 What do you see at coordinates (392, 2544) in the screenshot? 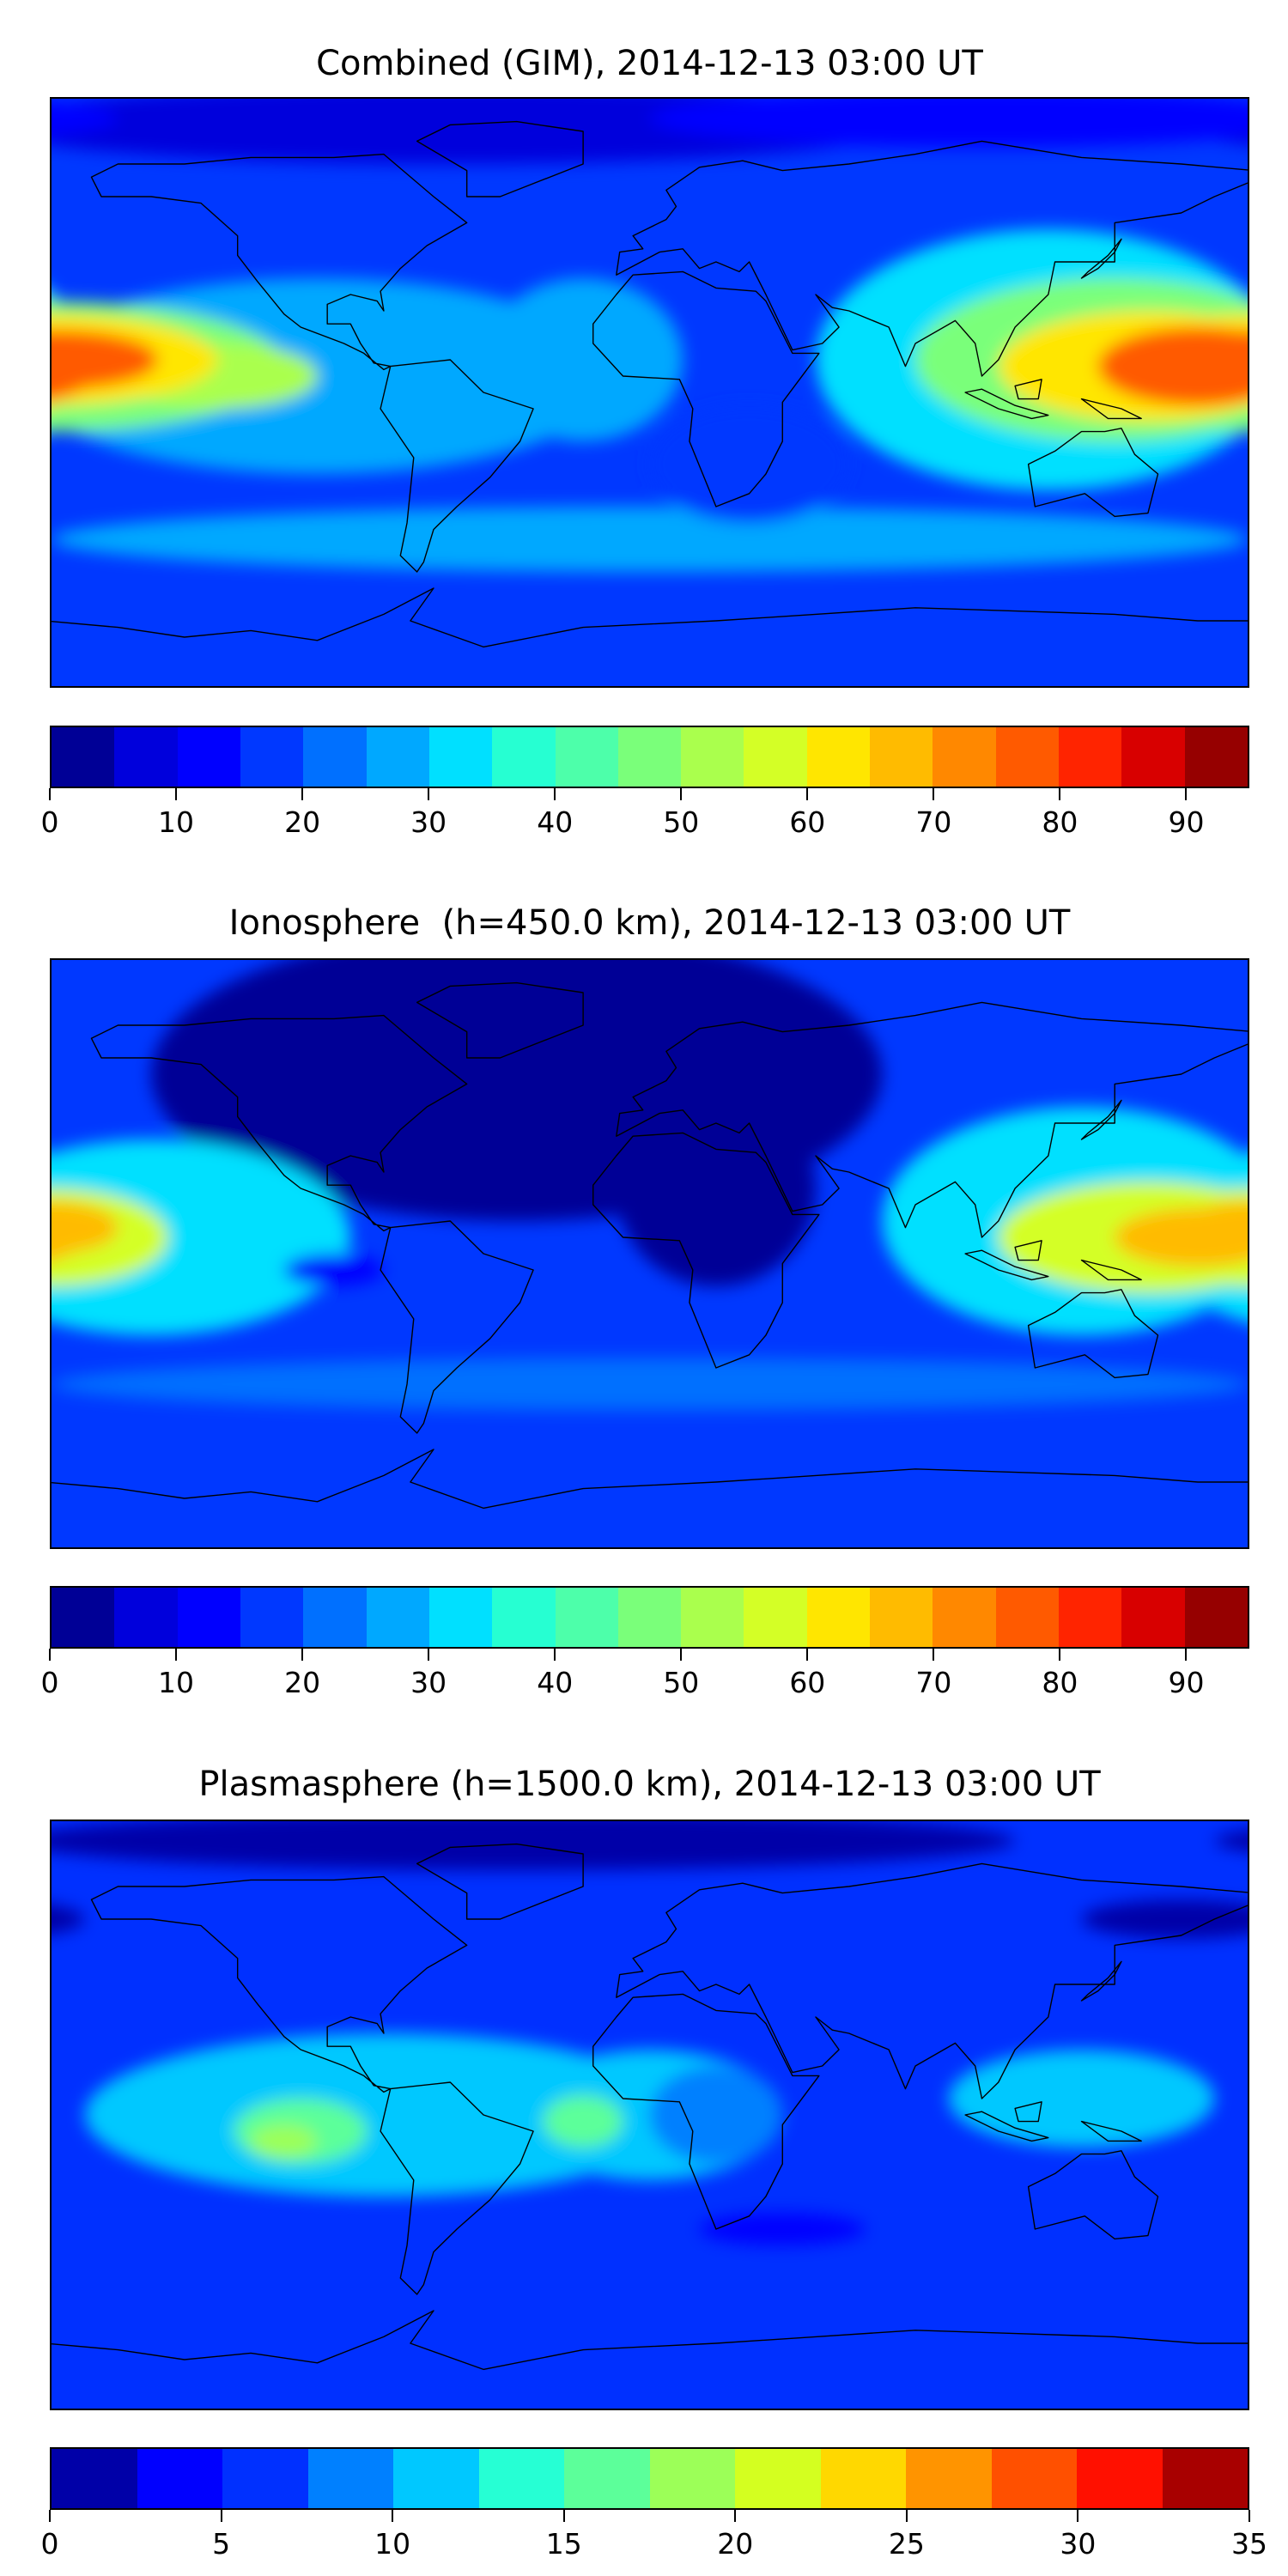
I see `colorbar-tick-label: 10` at bounding box center [392, 2544].